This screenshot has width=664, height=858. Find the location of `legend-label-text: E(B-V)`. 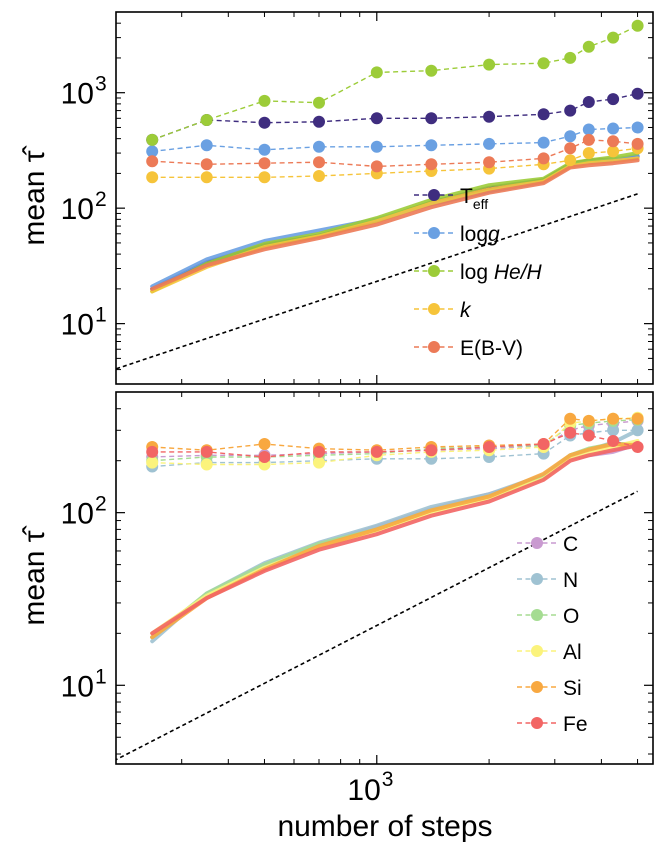

legend-label-text: E(B-V) is located at coordinates (491, 348).